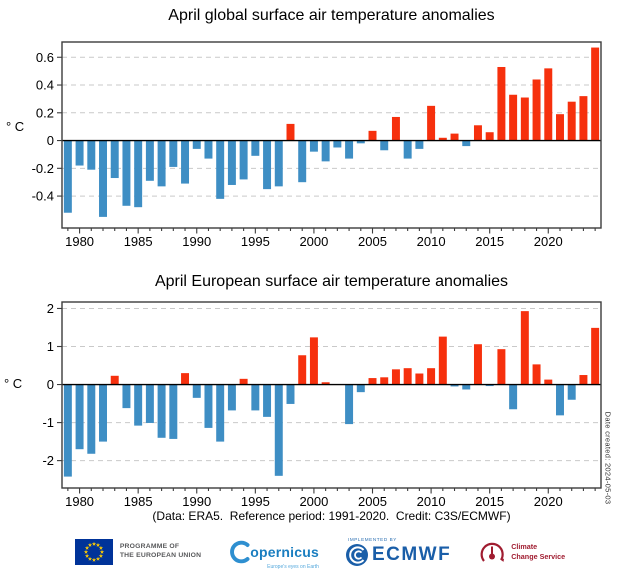  Describe the element at coordinates (337, 144) in the screenshot. I see `bar-2002` at that location.